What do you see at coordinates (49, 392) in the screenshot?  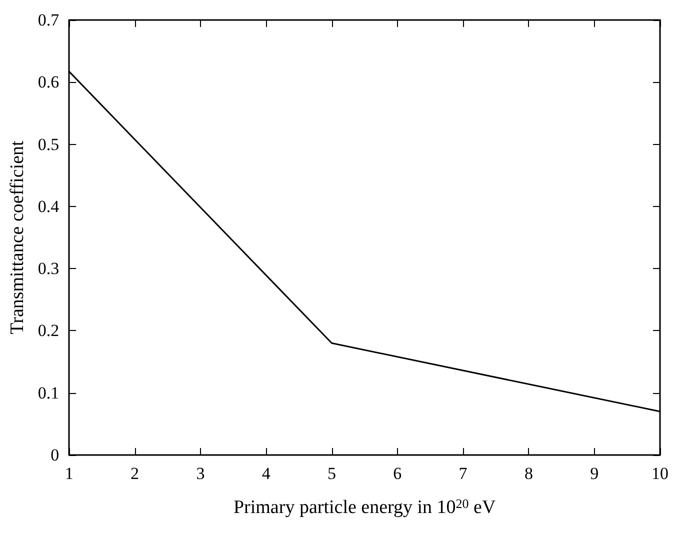 I see `y-tick-label: 0.1` at bounding box center [49, 392].